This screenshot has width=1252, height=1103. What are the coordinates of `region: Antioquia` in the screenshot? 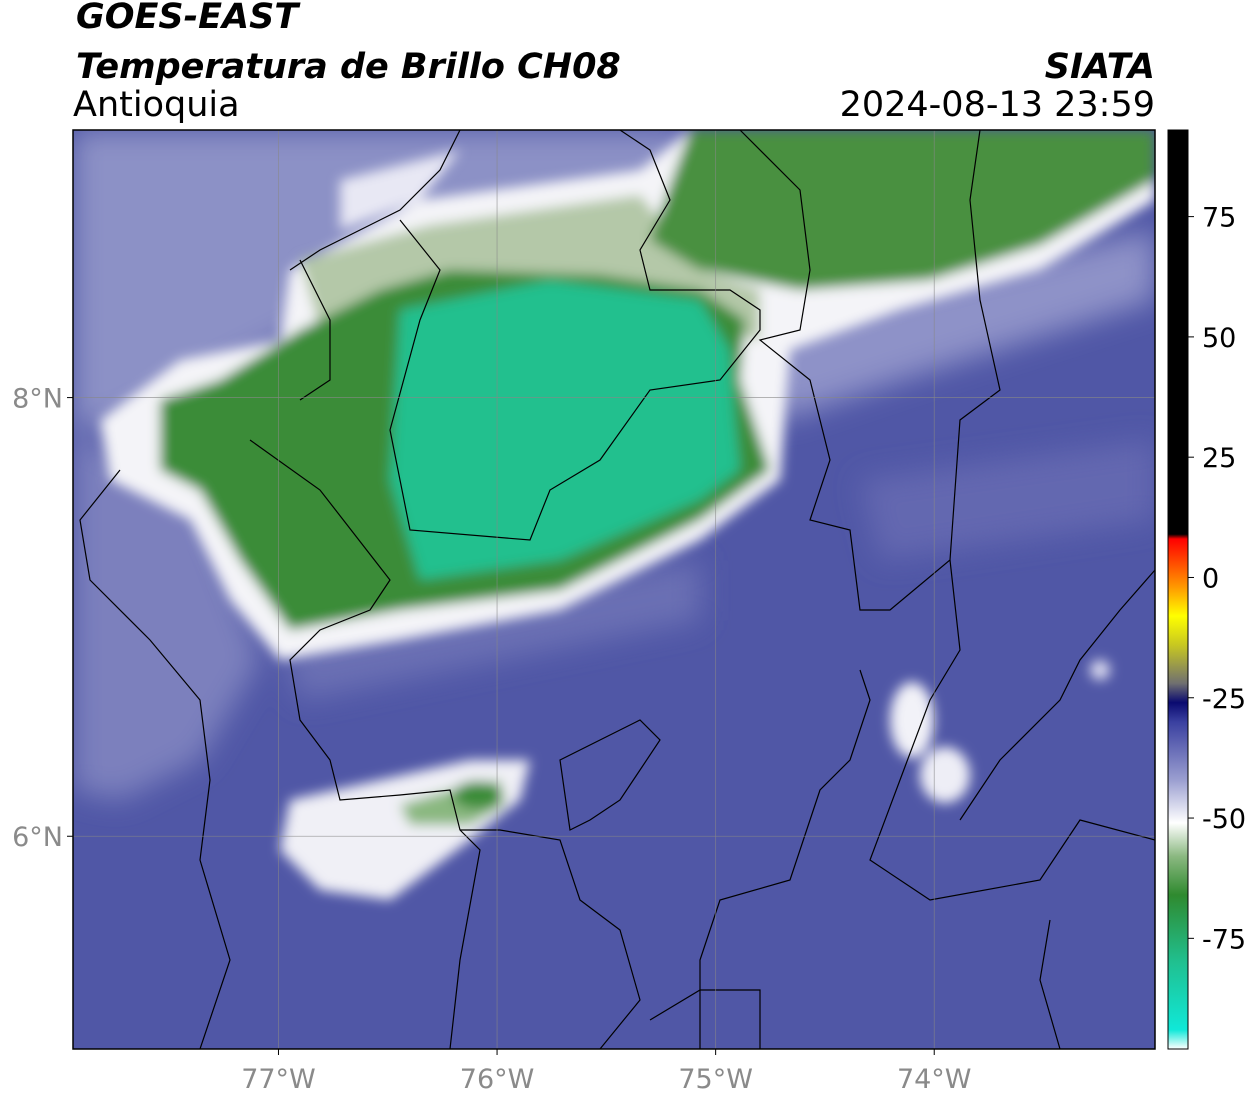 It's located at (156, 105).